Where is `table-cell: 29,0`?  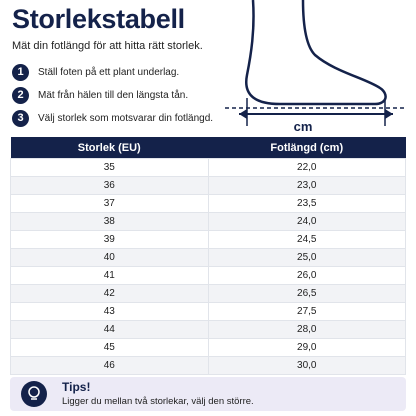 table-cell: 29,0 is located at coordinates (306, 347).